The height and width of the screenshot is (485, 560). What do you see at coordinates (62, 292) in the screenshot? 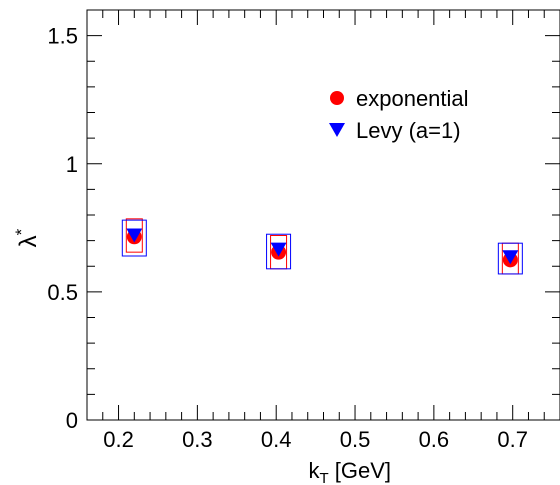
I see `y-tick-label: 0.5` at bounding box center [62, 292].